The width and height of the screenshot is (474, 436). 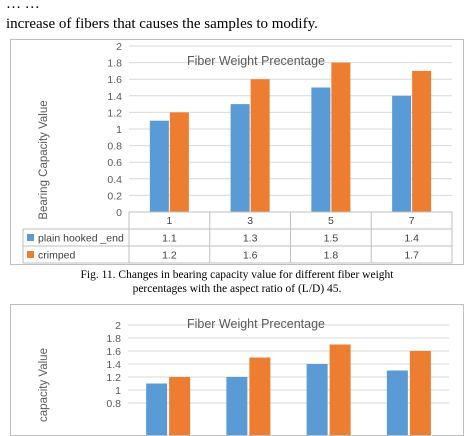 What do you see at coordinates (119, 213) in the screenshot?
I see `y-tick-label: 0` at bounding box center [119, 213].